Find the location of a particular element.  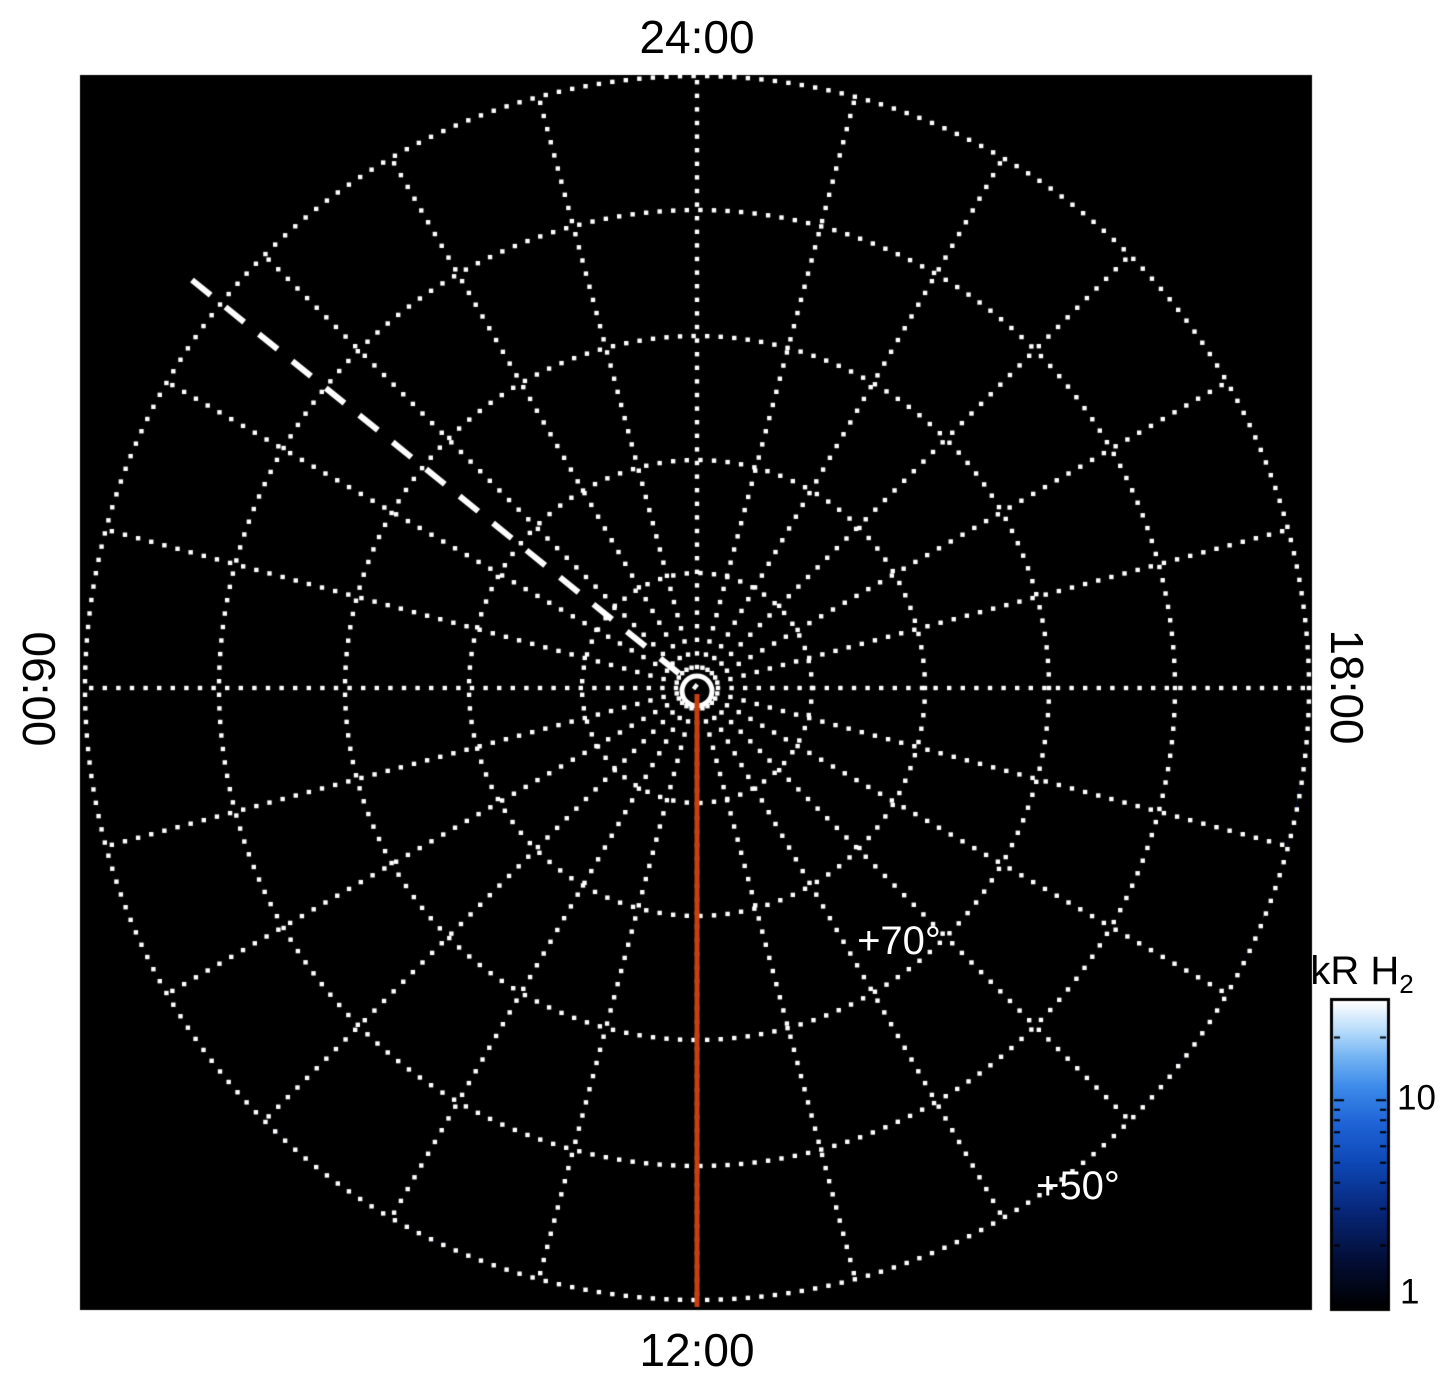

colorbar-tick-label-1: 1 is located at coordinates (1410, 1292).